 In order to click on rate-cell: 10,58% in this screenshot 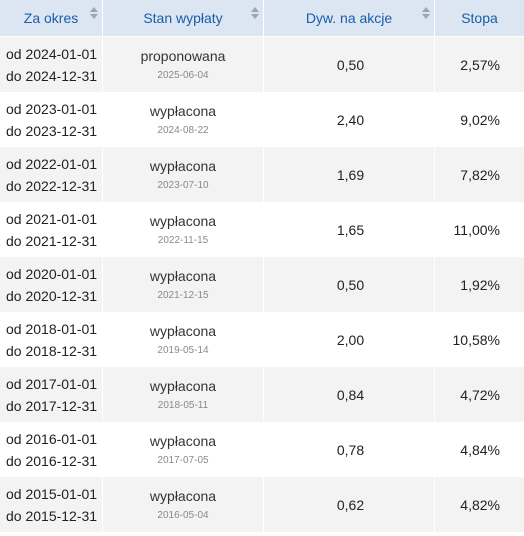, I will do `click(479, 339)`.